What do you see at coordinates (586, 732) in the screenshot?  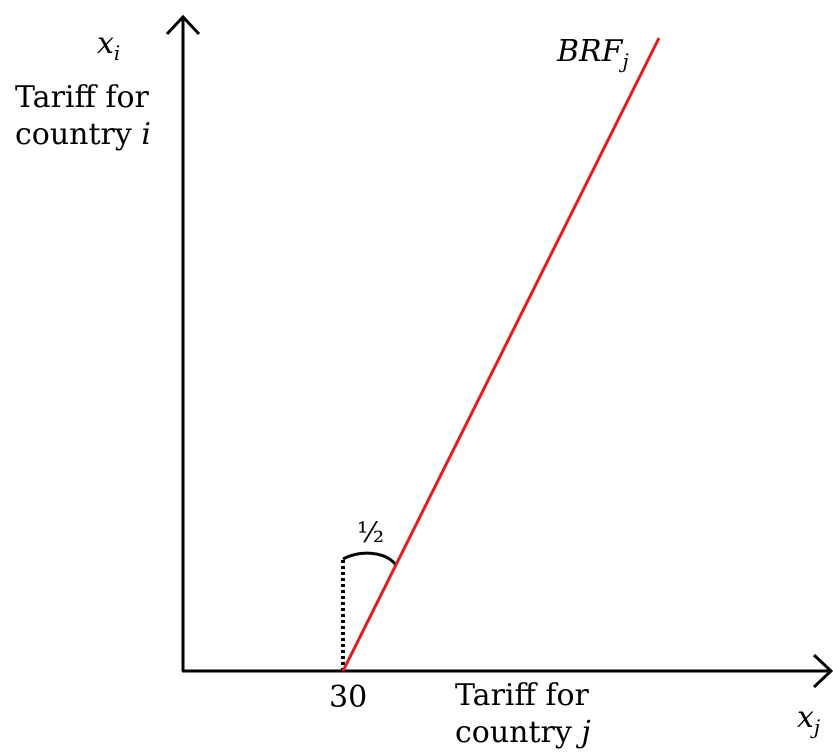 I see `x-axis-label-var: j` at bounding box center [586, 732].